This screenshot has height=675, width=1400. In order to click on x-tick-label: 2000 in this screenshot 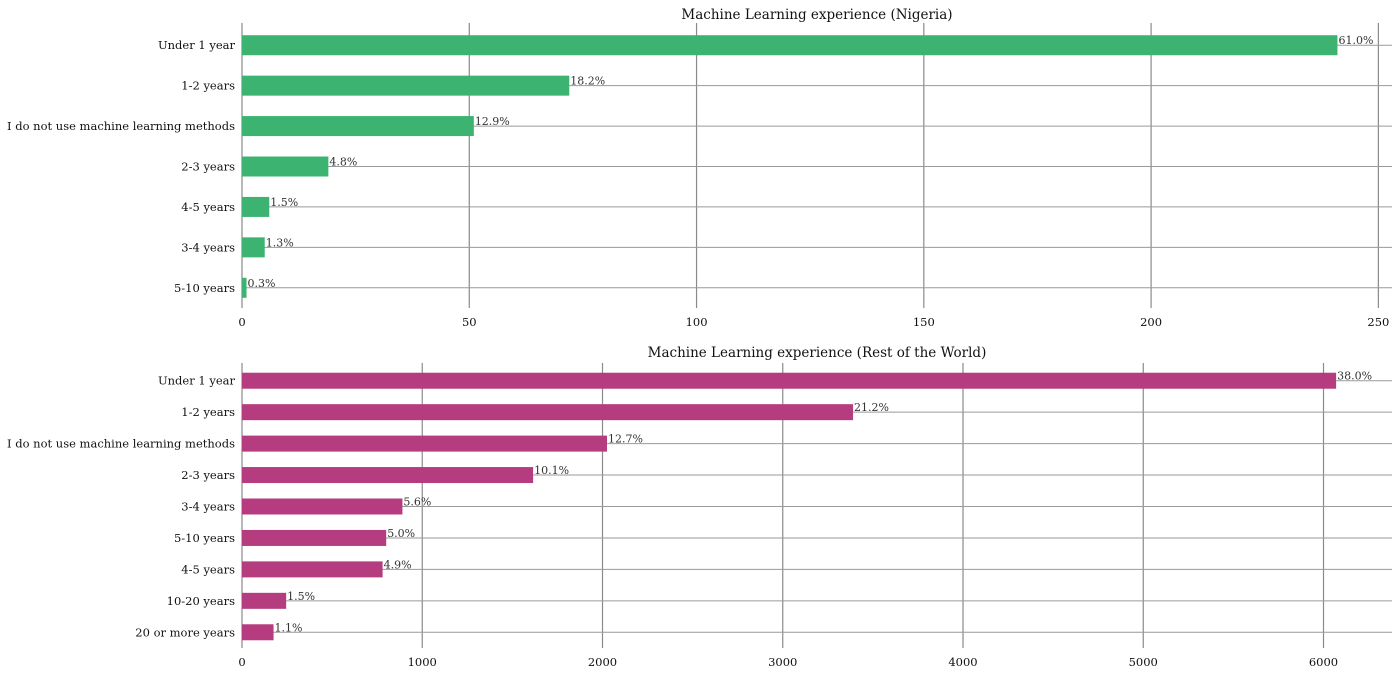, I will do `click(602, 662)`.